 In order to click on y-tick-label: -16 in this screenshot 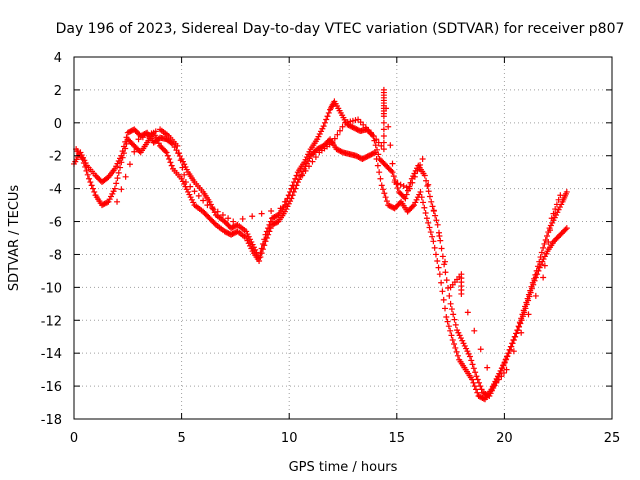, I will do `click(51, 387)`.